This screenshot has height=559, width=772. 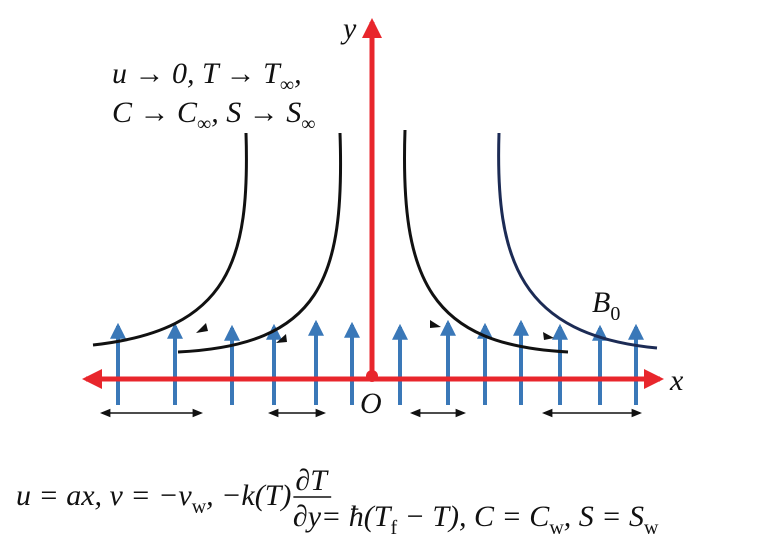 What do you see at coordinates (393, 528) in the screenshot?
I see `subscript: f` at bounding box center [393, 528].